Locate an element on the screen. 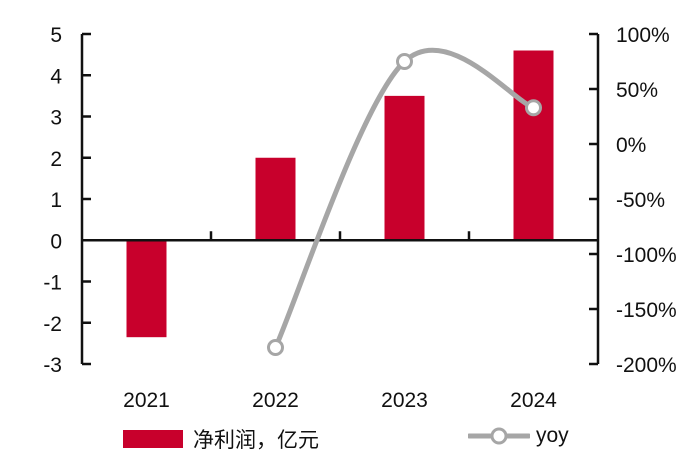  legend-item-net-profit: 净利润，亿元 is located at coordinates (221, 439).